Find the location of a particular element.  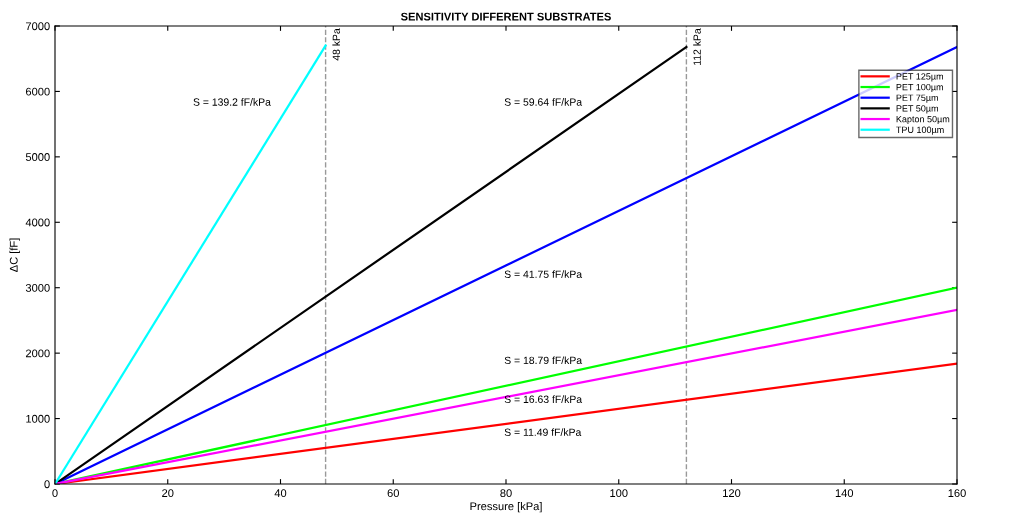

x-tick-label: 40 is located at coordinates (280, 493).